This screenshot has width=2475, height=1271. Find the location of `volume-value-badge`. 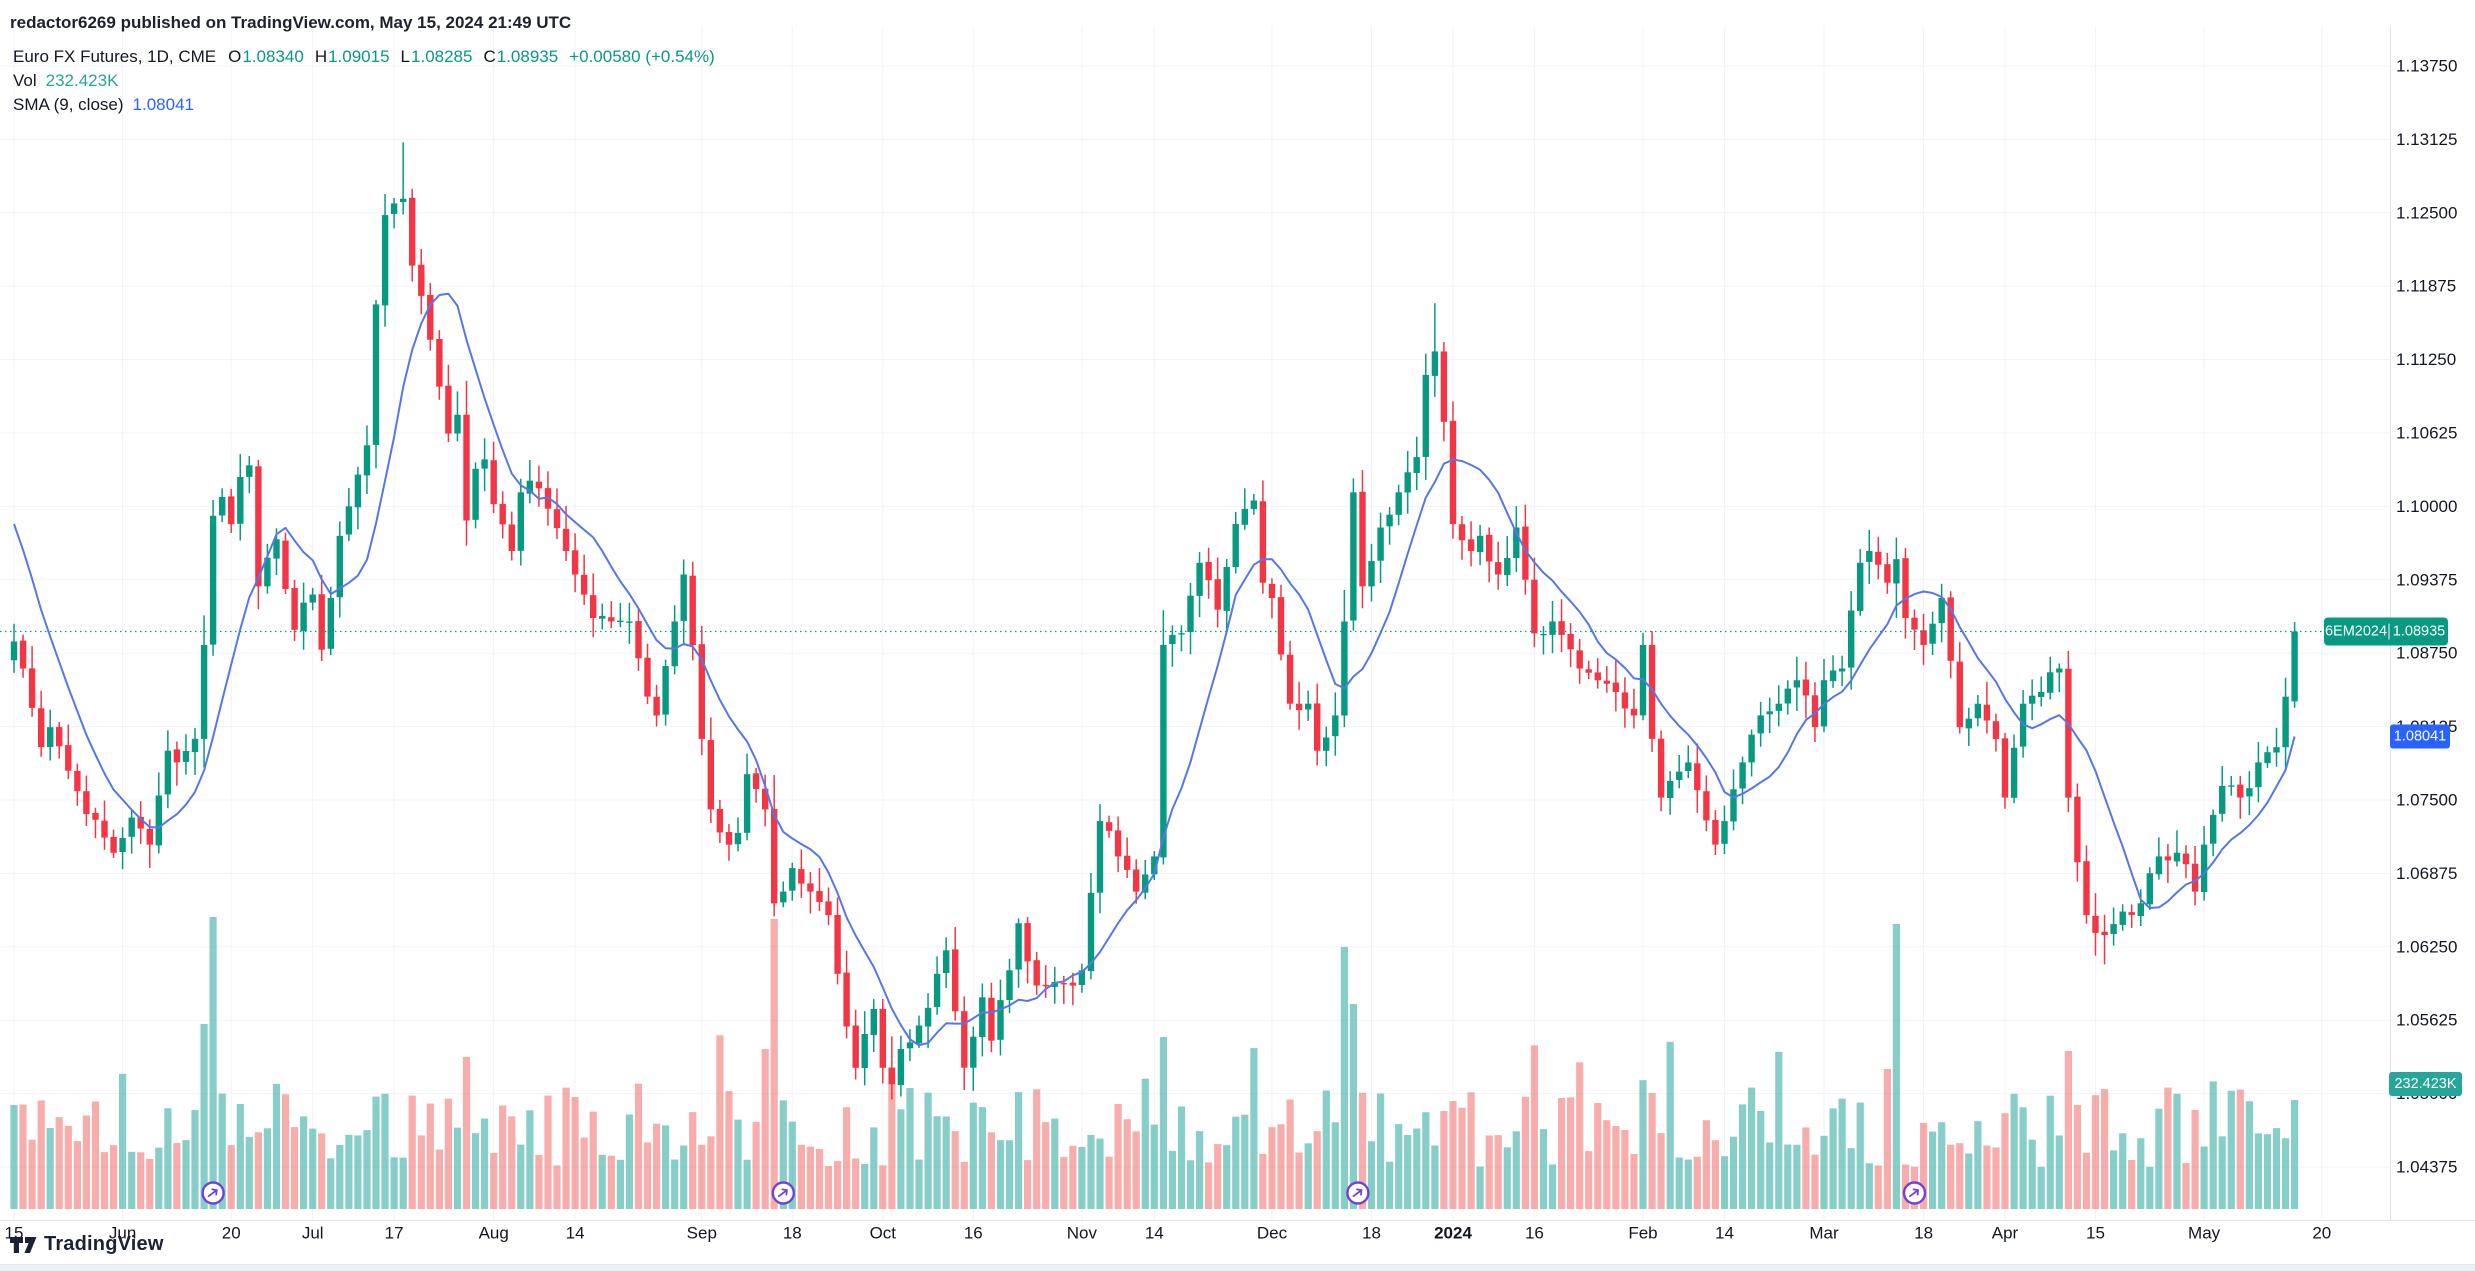

volume-value-badge is located at coordinates (2425, 1084).